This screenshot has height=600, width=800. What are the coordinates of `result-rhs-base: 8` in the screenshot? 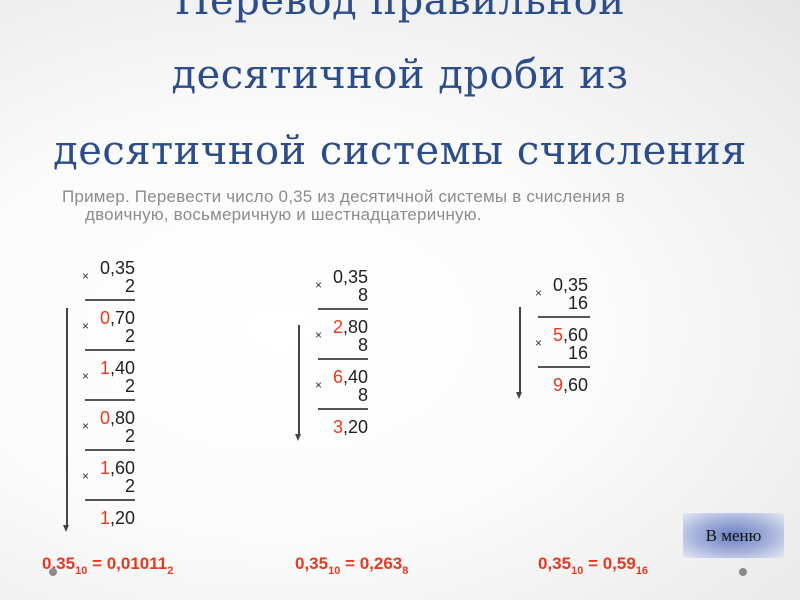 It's located at (405, 571).